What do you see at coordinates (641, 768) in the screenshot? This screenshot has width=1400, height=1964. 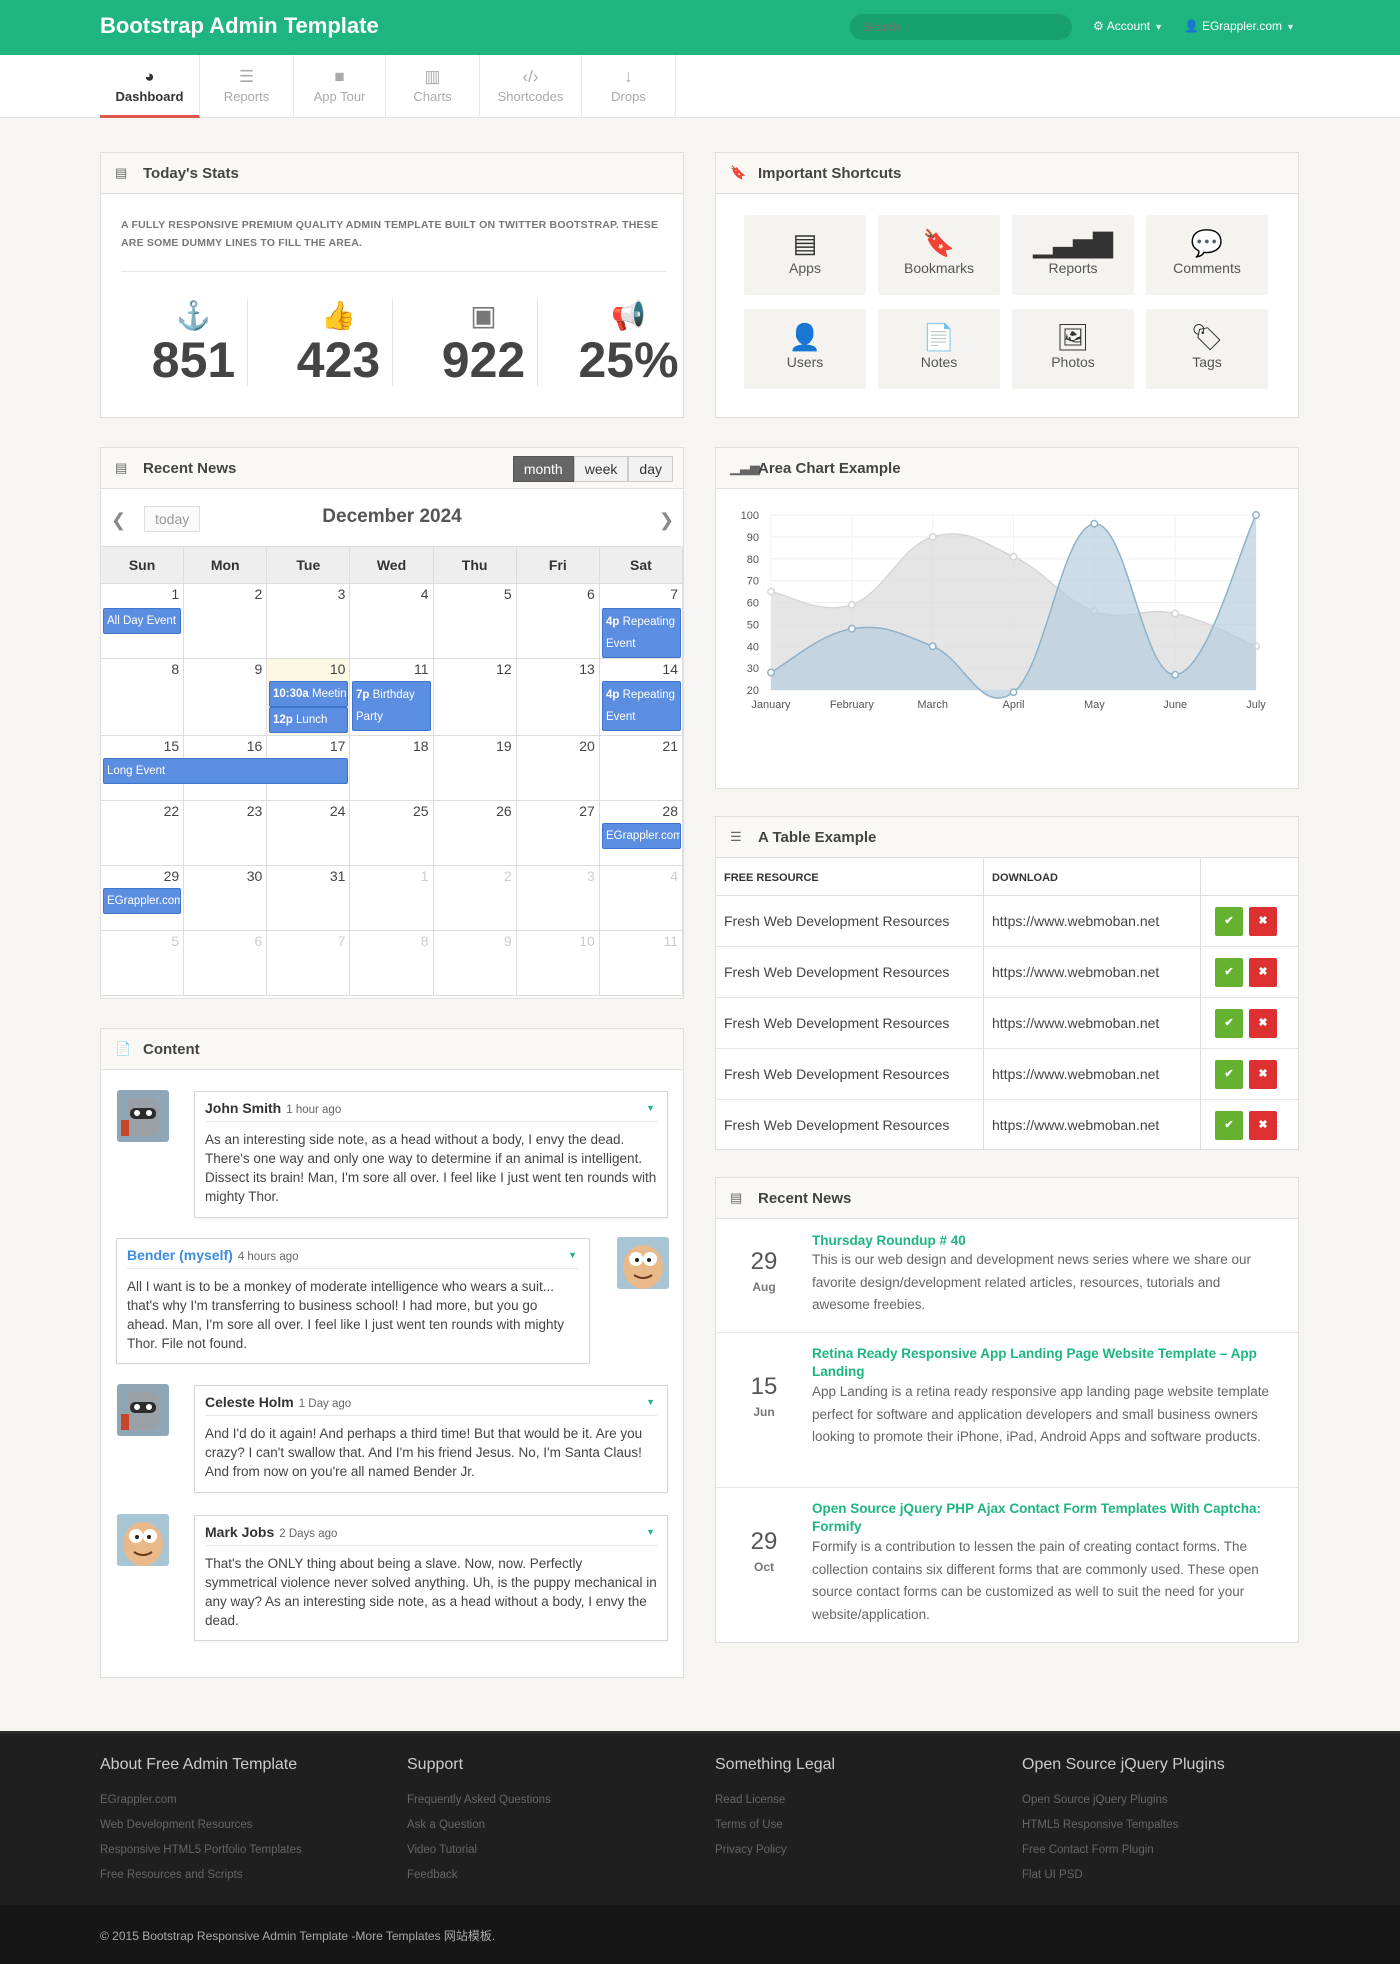 I see `calendar-day: 21` at bounding box center [641, 768].